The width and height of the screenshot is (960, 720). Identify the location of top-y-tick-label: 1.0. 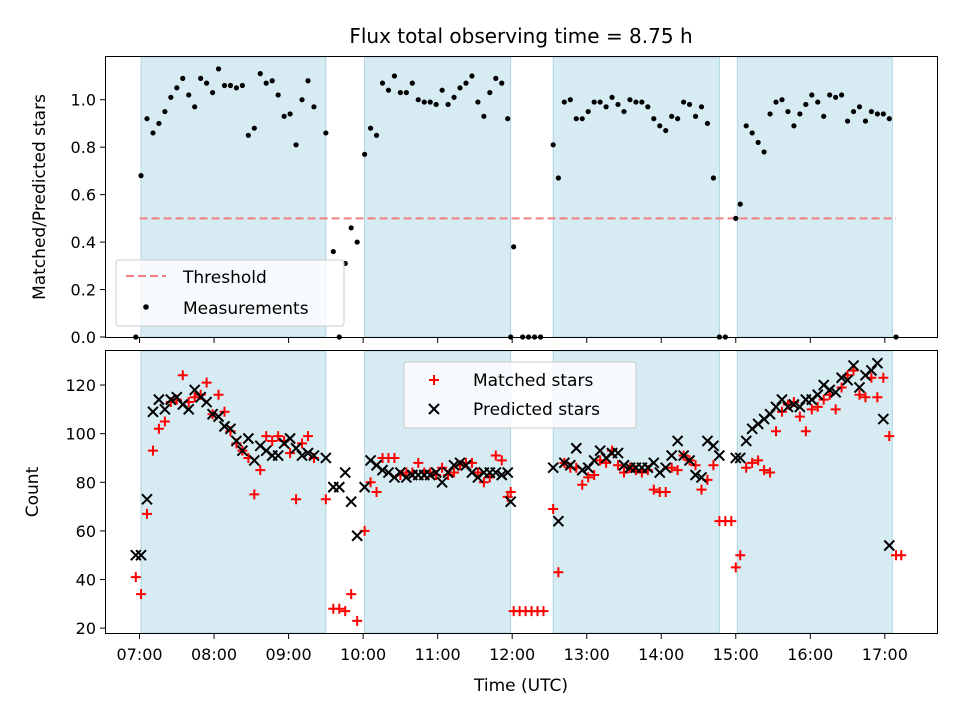
(83, 100).